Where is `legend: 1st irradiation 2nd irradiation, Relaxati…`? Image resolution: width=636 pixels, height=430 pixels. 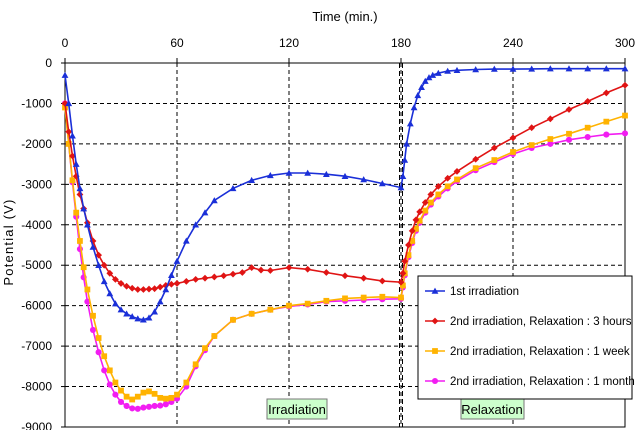
legend: 1st irradiation 2nd irradiation, Relaxati… is located at coordinates (526, 337).